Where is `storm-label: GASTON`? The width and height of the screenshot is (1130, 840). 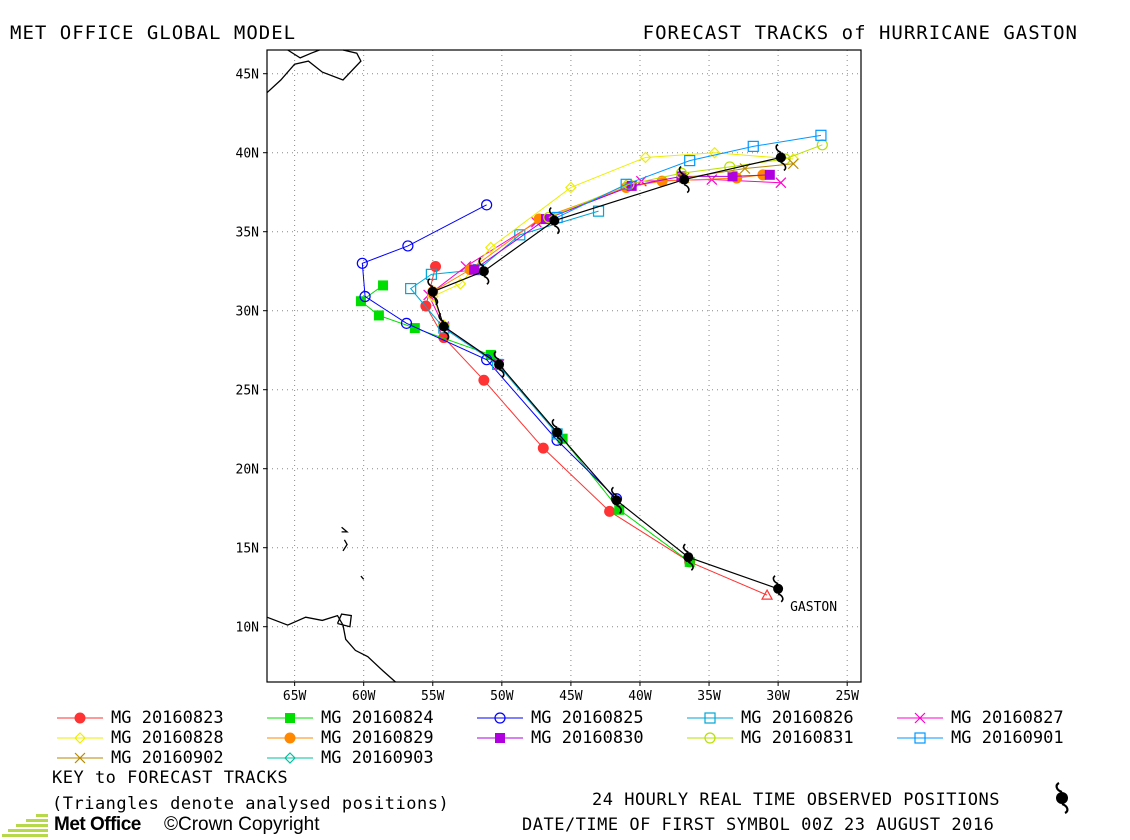
storm-label: GASTON is located at coordinates (813, 607).